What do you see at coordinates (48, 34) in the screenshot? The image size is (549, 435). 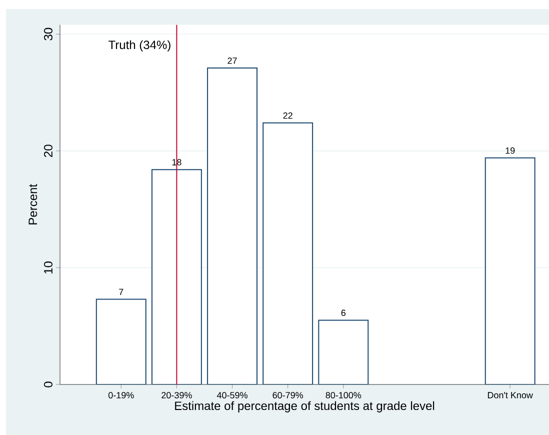 I see `y-tick-label: 30` at bounding box center [48, 34].